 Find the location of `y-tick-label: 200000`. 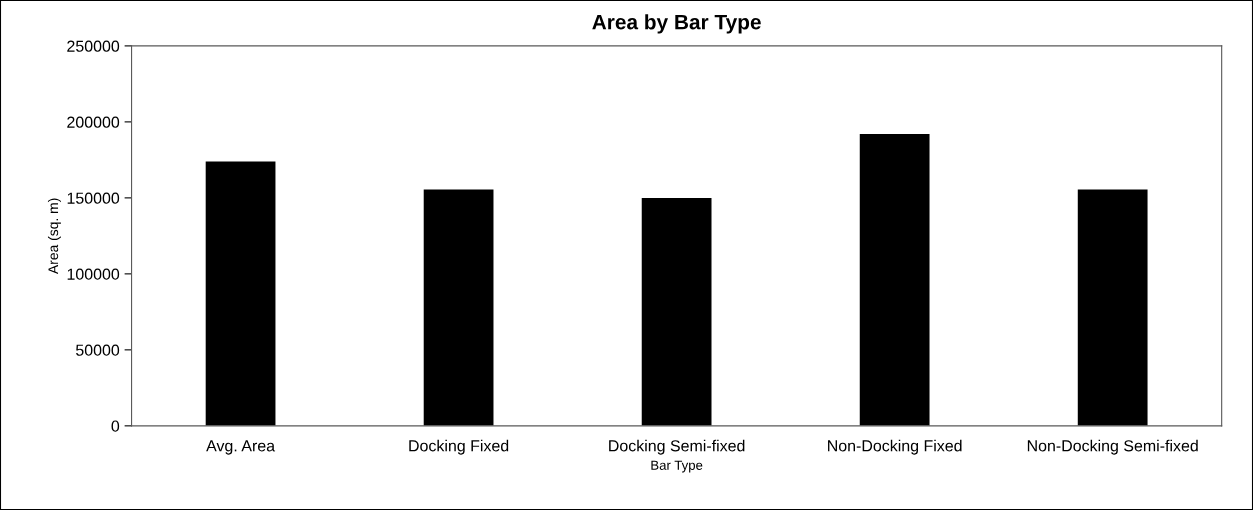

y-tick-label: 200000 is located at coordinates (93, 122).